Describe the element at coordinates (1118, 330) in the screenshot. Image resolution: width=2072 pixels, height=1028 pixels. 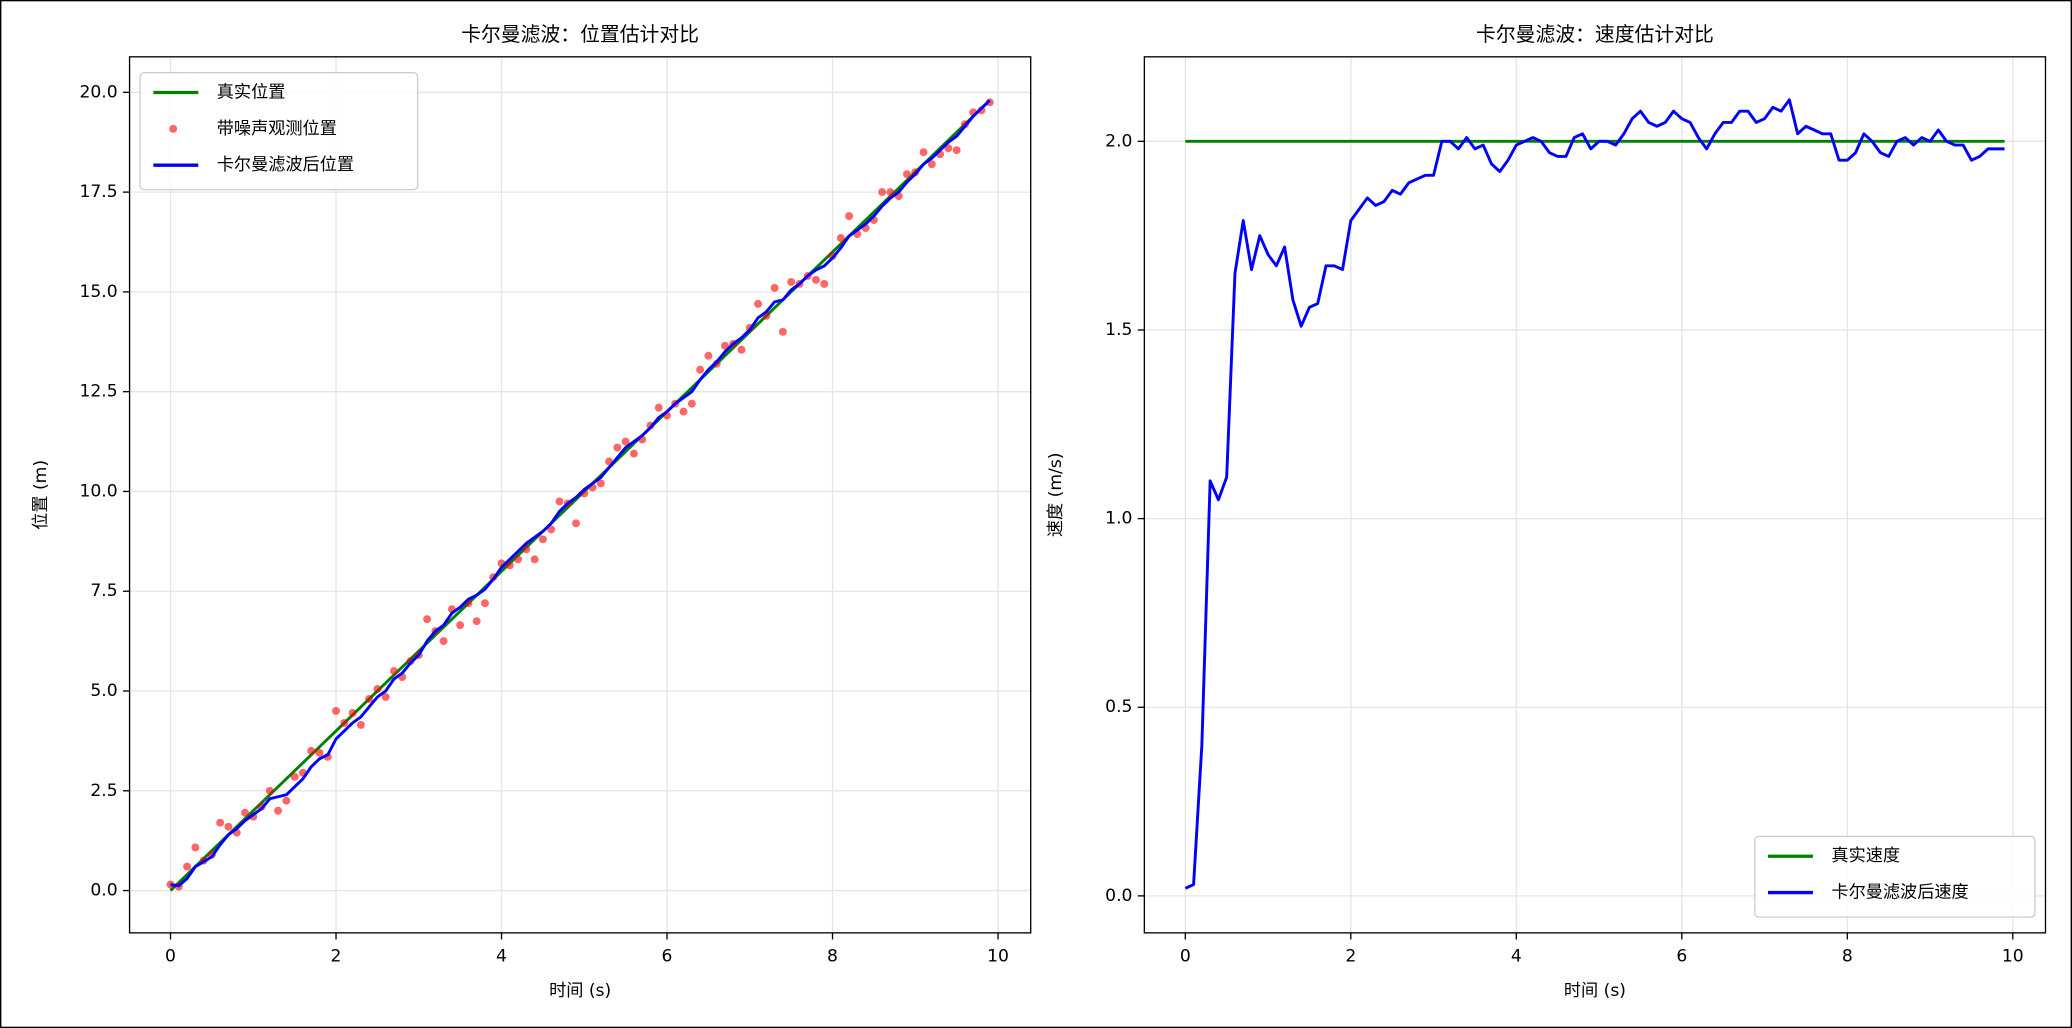
I see `y-tick-label: 1.5` at that location.